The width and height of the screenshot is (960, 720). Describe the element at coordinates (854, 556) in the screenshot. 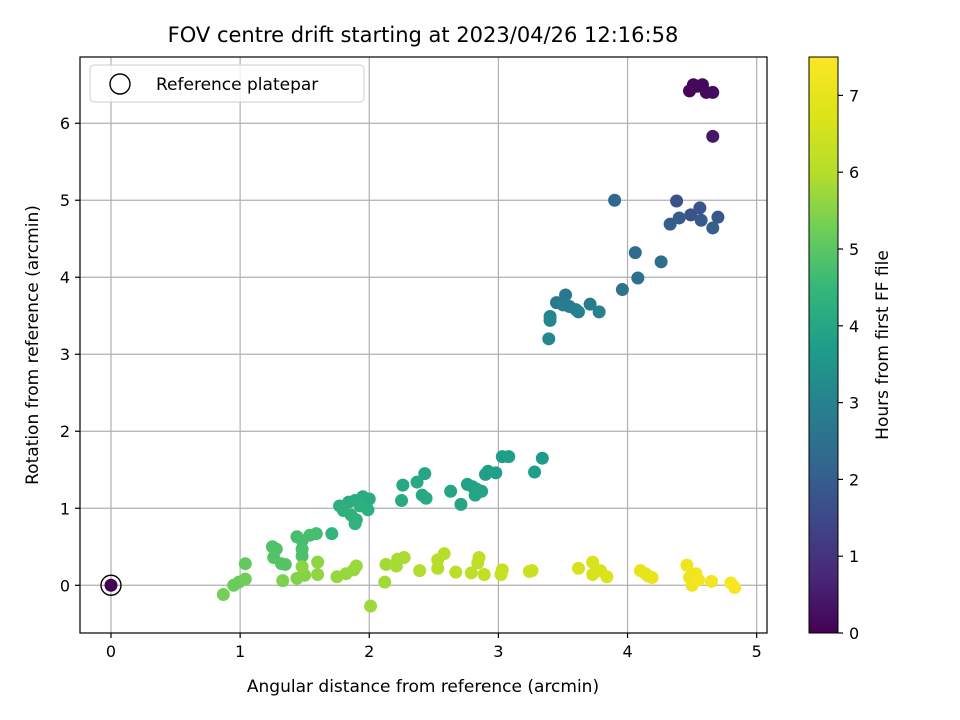

I see `colorbar-tick-label: 1` at that location.